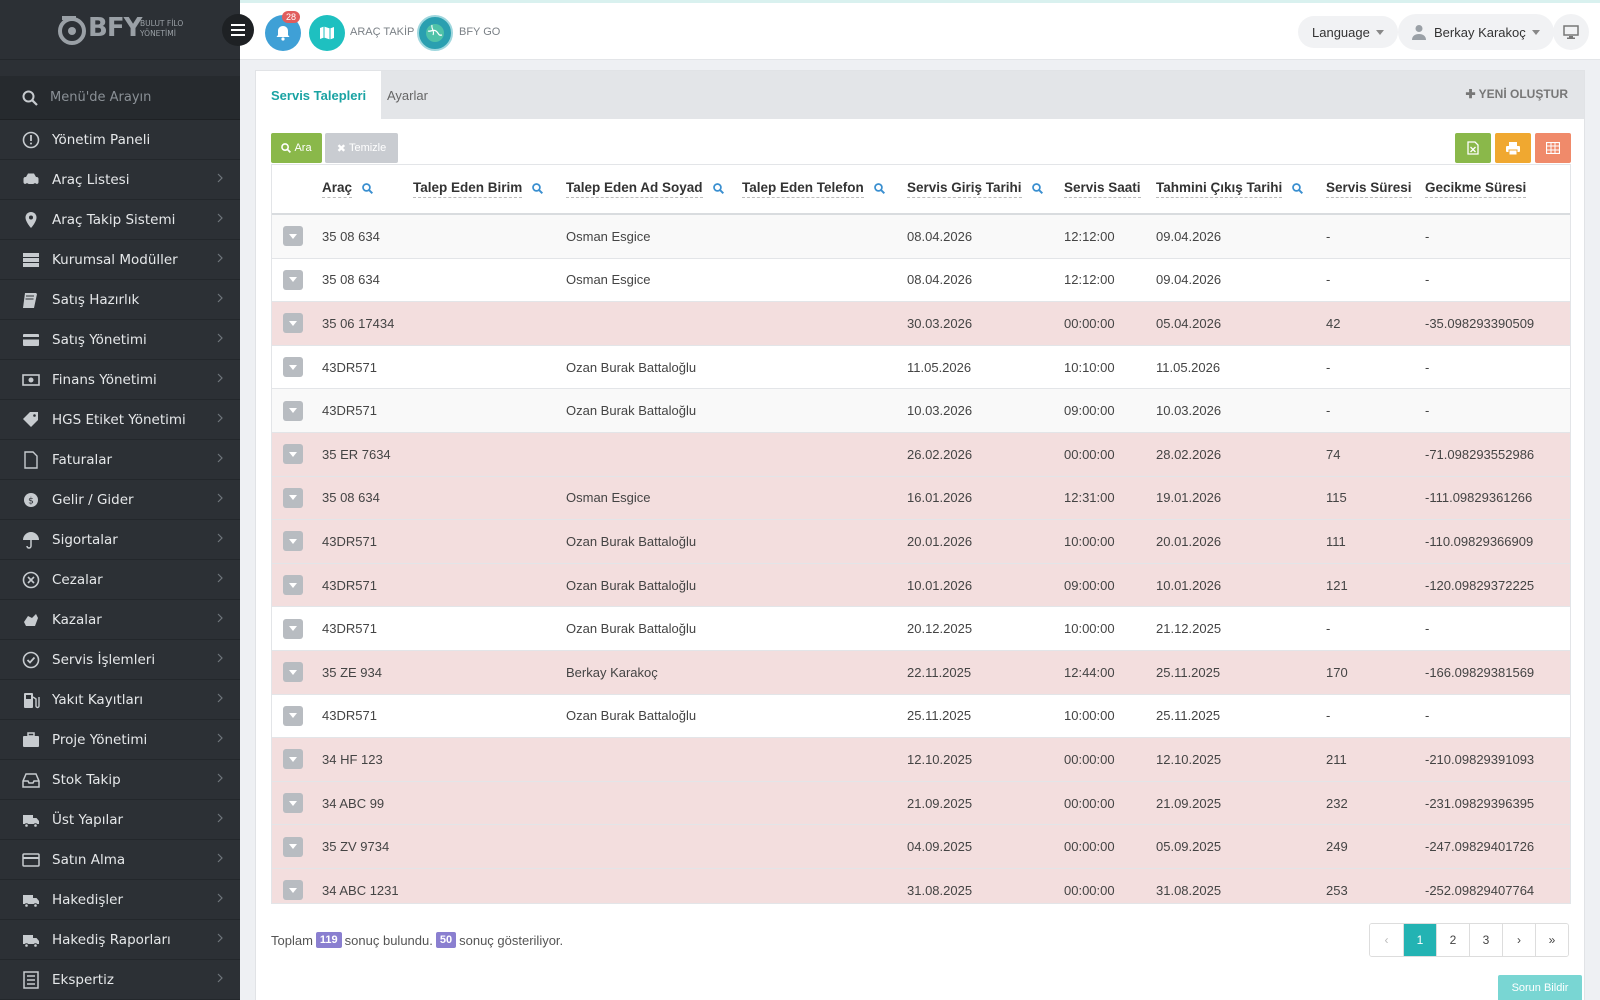 This screenshot has width=1600, height=1000. I want to click on sidebar-item-6: Finans Yönetimi, so click(120, 380).